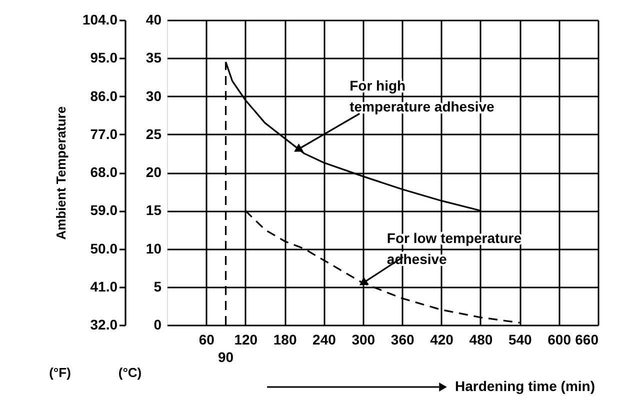 This screenshot has height=407, width=626. I want to click on x-tick-label: 660, so click(587, 340).